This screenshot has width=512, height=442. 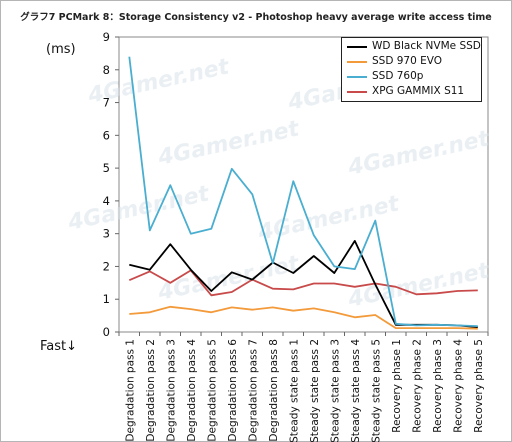 I want to click on y-tick-label: 4, so click(x=106, y=201).